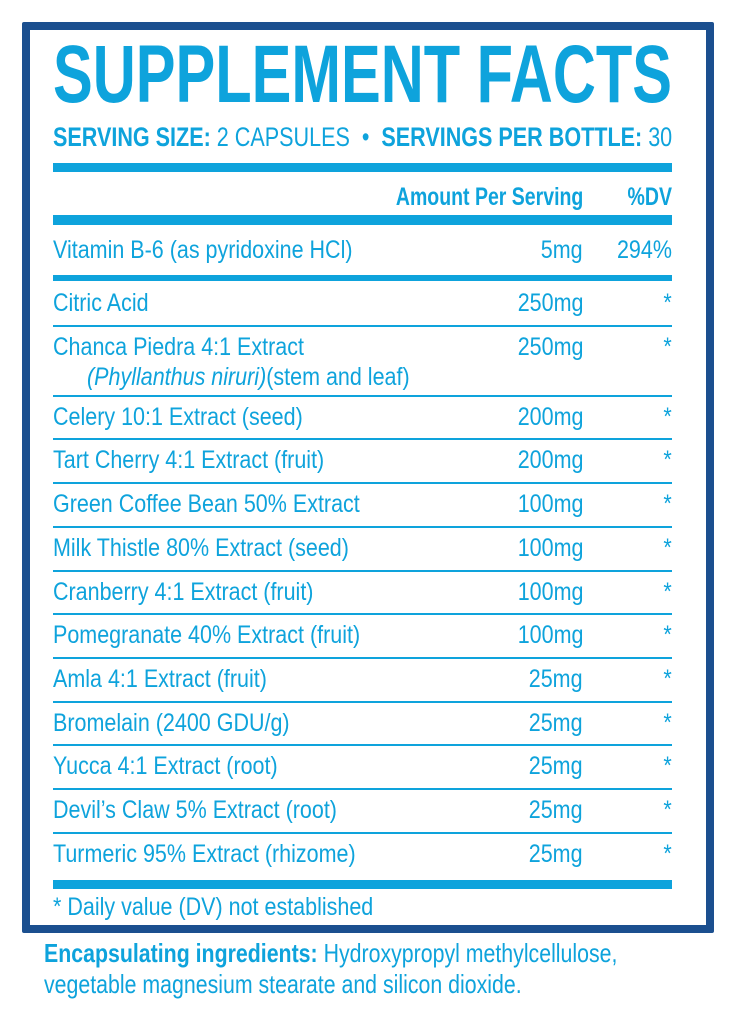 This screenshot has width=738, height=1024. I want to click on divider-medium, so click(362, 278).